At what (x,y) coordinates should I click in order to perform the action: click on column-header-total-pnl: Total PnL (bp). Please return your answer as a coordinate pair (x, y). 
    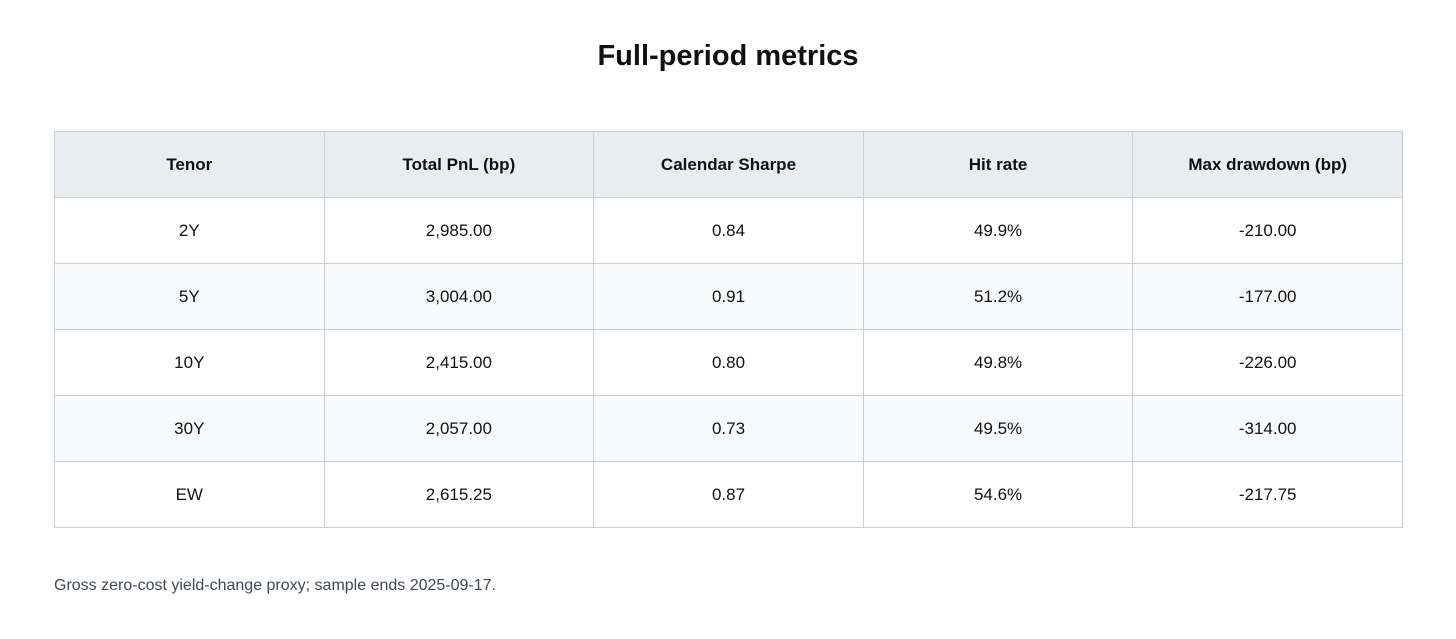
    Looking at the image, I should click on (459, 164).